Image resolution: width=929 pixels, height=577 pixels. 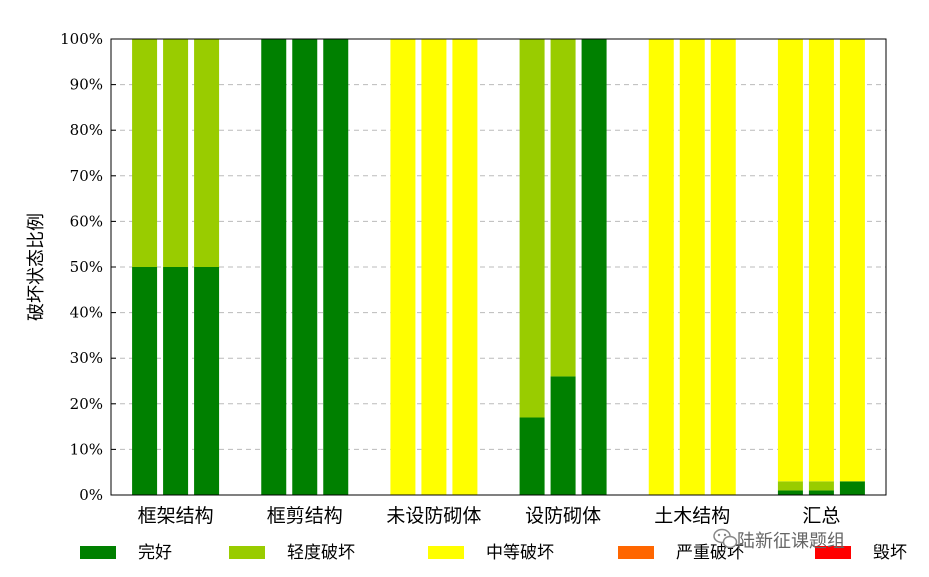 I want to click on y-tick-label: 80%, so click(x=86, y=130).